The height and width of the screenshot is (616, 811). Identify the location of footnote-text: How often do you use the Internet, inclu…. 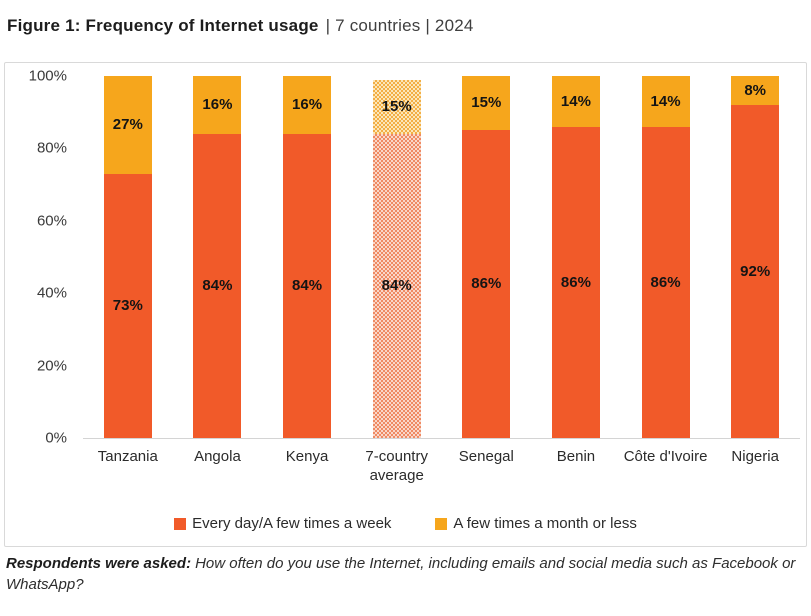
(401, 574).